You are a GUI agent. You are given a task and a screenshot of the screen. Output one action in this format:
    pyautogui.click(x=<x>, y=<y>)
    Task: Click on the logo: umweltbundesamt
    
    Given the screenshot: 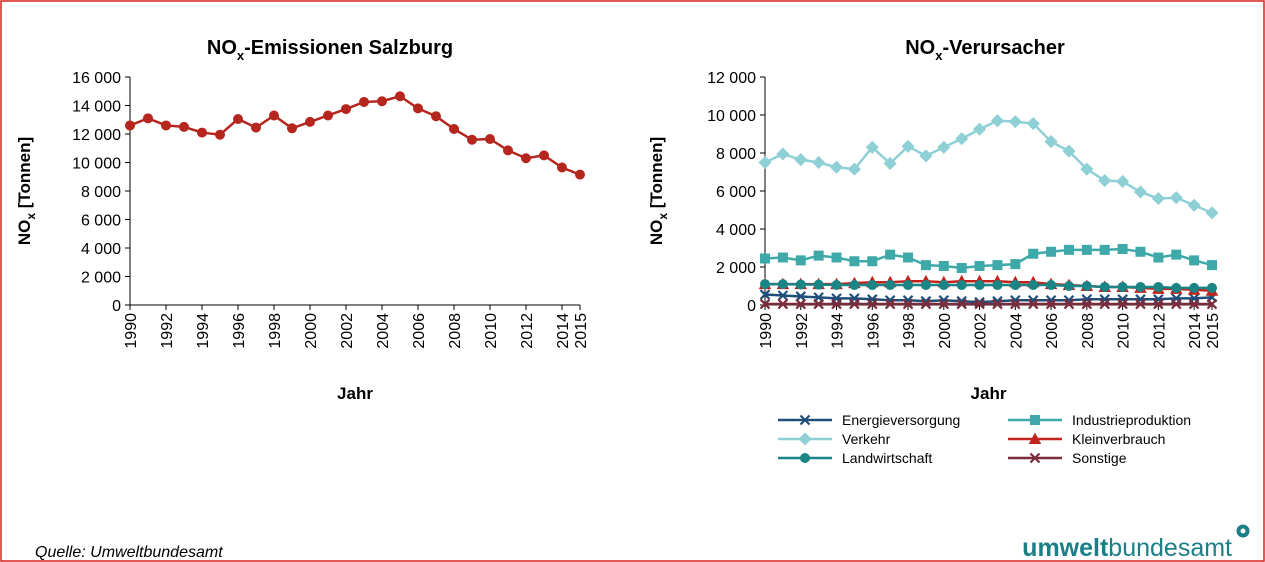 What is the action you would take?
    pyautogui.click(x=1127, y=548)
    